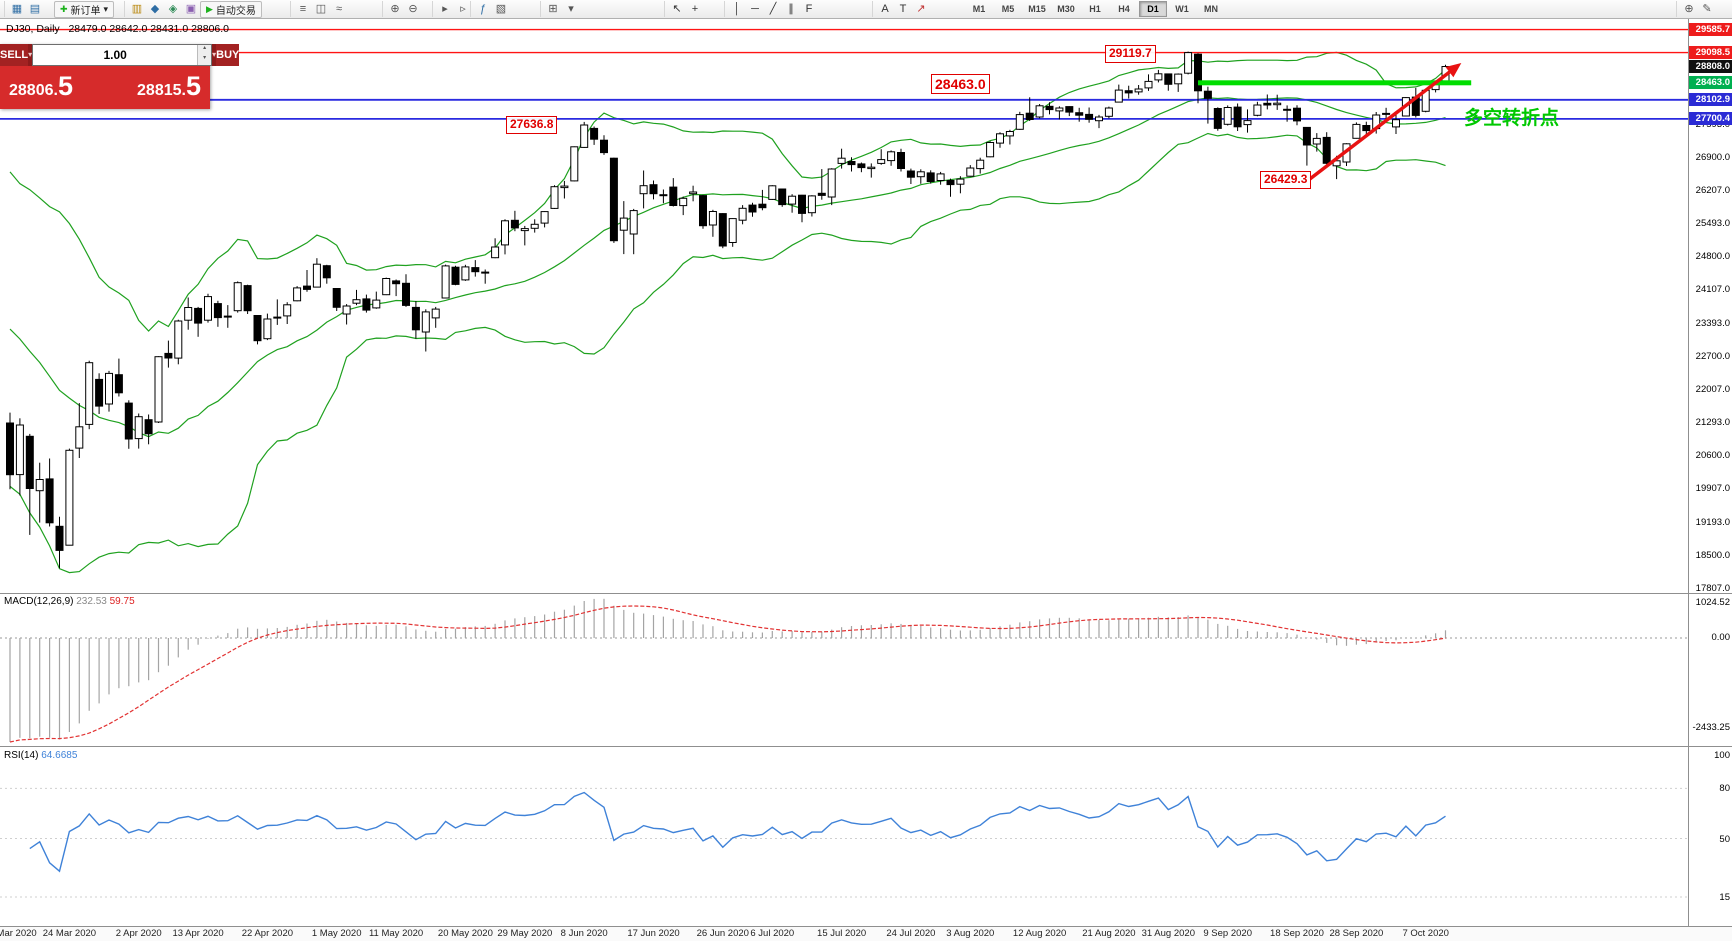  What do you see at coordinates (33, 29) in the screenshot?
I see `symbol-period-label: DJ30, Daily` at bounding box center [33, 29].